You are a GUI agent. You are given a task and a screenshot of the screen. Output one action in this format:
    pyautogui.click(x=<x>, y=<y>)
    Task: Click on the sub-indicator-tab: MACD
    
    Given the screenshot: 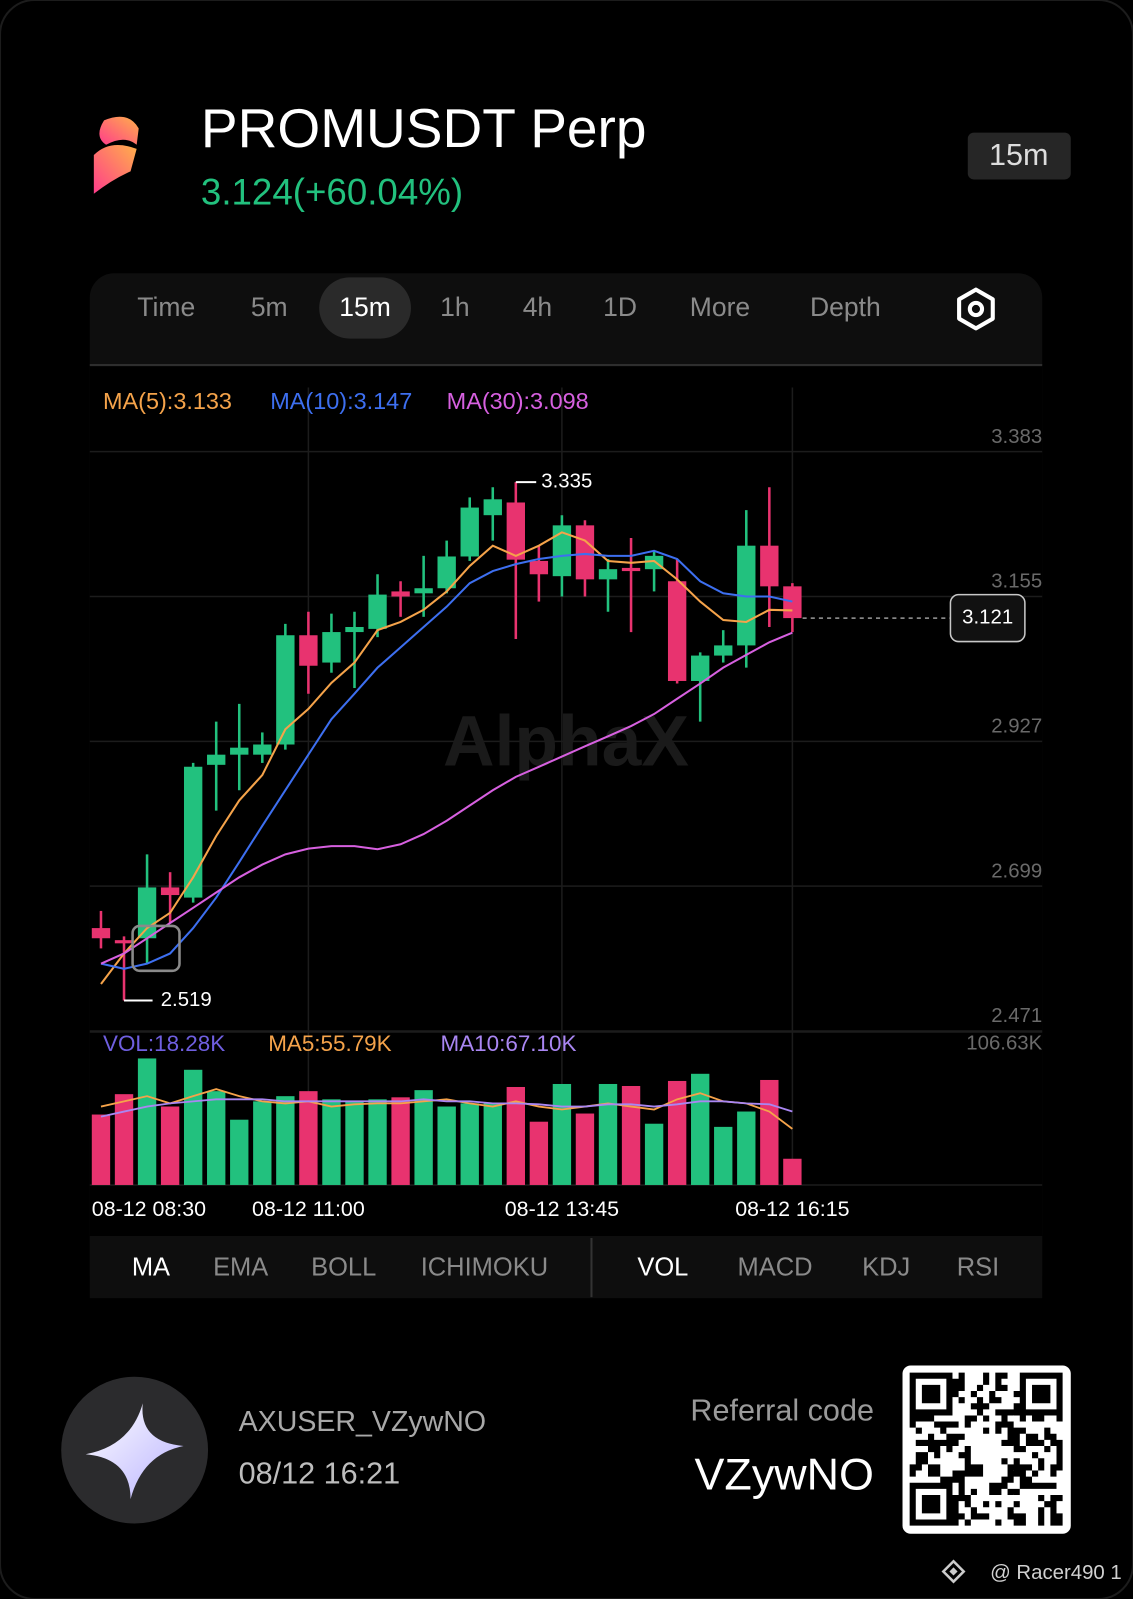 What is the action you would take?
    pyautogui.click(x=775, y=1267)
    